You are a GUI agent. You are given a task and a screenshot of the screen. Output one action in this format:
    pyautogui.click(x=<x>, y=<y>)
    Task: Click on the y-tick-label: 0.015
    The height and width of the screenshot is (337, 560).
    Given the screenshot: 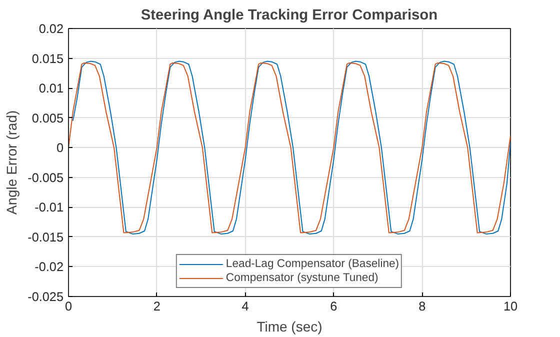 What is the action you would take?
    pyautogui.click(x=48, y=59)
    